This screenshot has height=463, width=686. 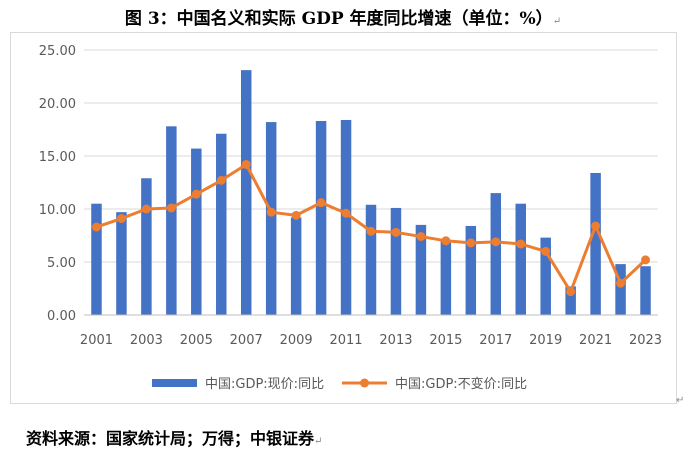 I want to click on y-tick-label: 25.00, so click(x=57, y=51).